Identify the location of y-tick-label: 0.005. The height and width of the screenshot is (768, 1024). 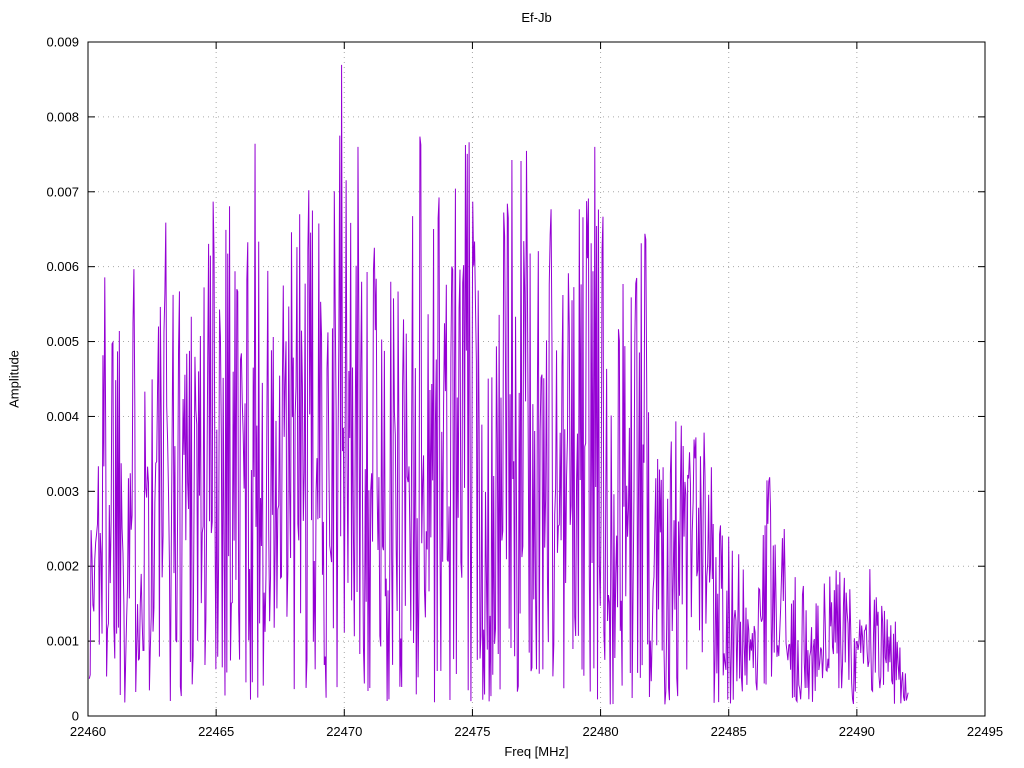
(62, 341).